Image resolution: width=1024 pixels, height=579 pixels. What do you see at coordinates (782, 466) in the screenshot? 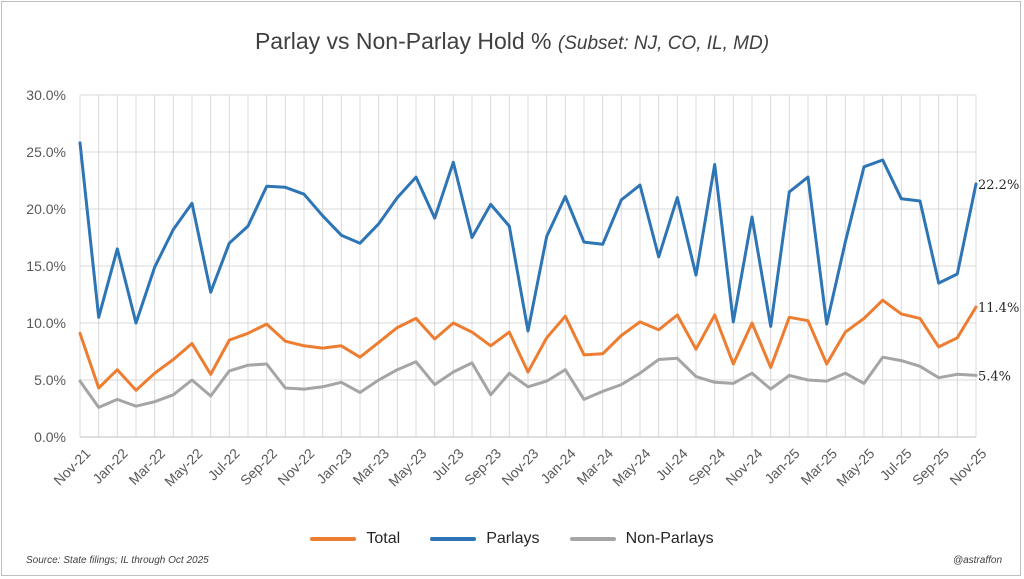
I see `x-tick-label: Jan-25` at bounding box center [782, 466].